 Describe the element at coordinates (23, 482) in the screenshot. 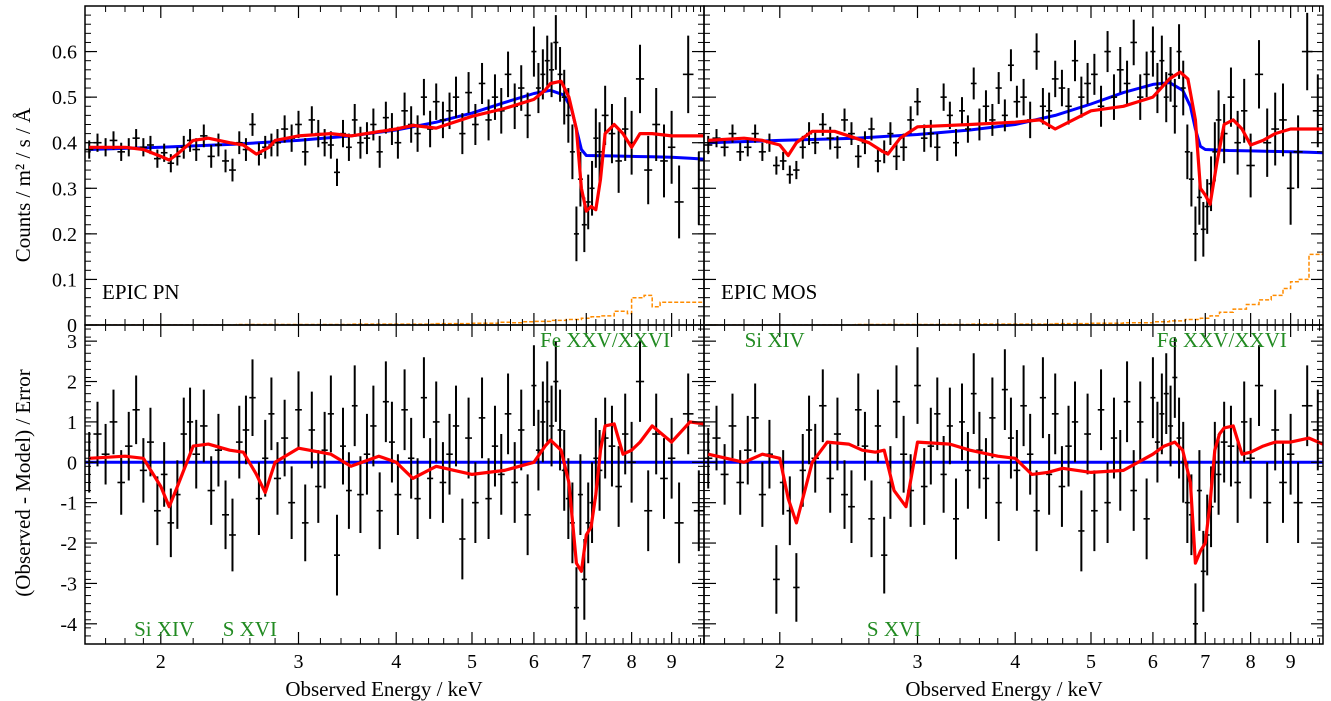

I see `y-axis-title-residuals: (Observed - Model) / Error` at that location.